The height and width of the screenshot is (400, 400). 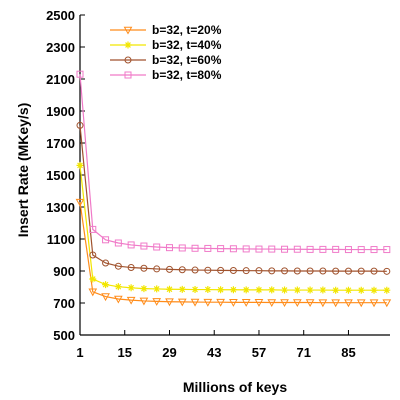 What do you see at coordinates (64, 335) in the screenshot?
I see `y-tick-label: 500` at bounding box center [64, 335].